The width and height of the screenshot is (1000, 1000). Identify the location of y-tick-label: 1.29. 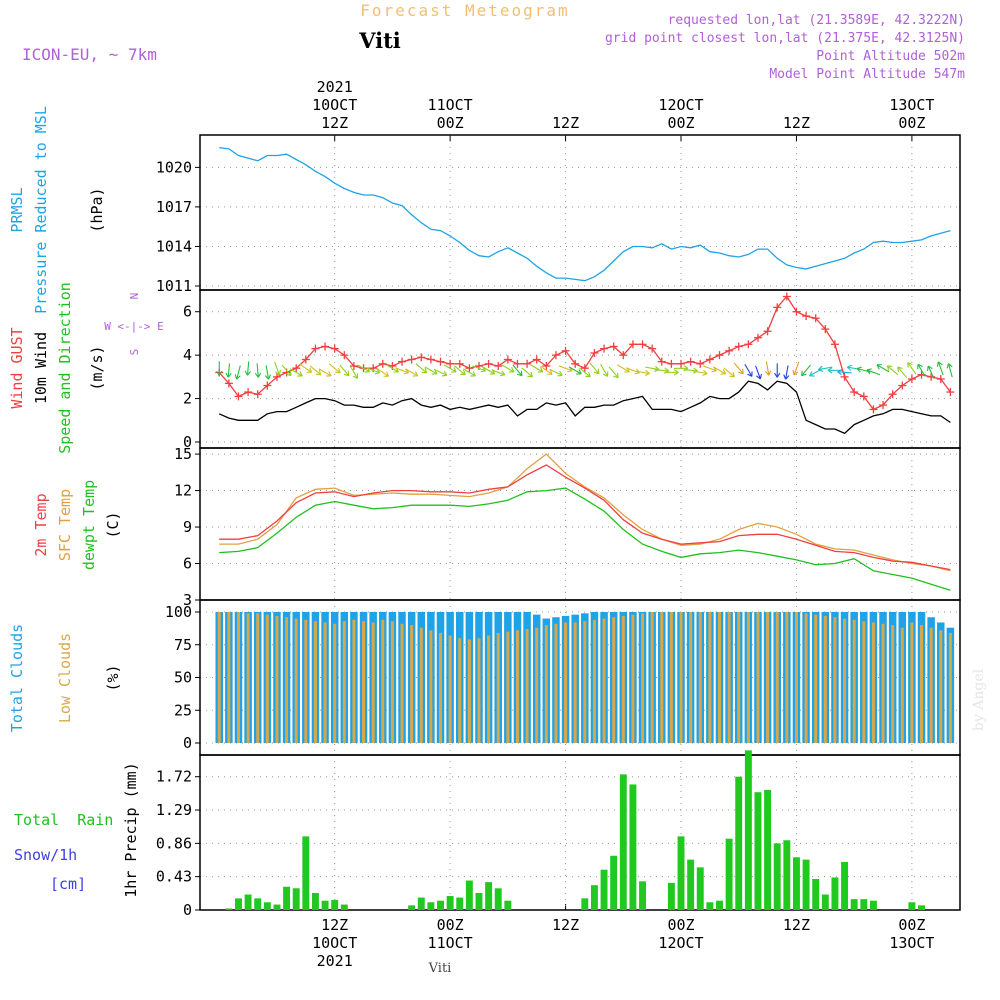
(174, 810).